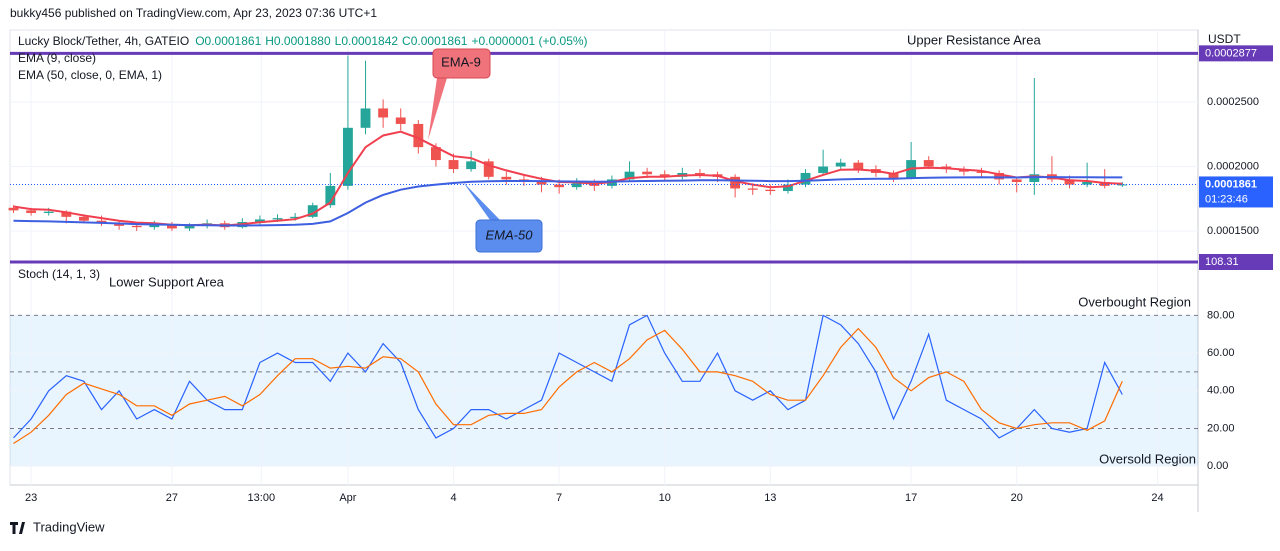 The height and width of the screenshot is (551, 1280). What do you see at coordinates (367, 41) in the screenshot?
I see `ohlc-low: L0.0001842` at bounding box center [367, 41].